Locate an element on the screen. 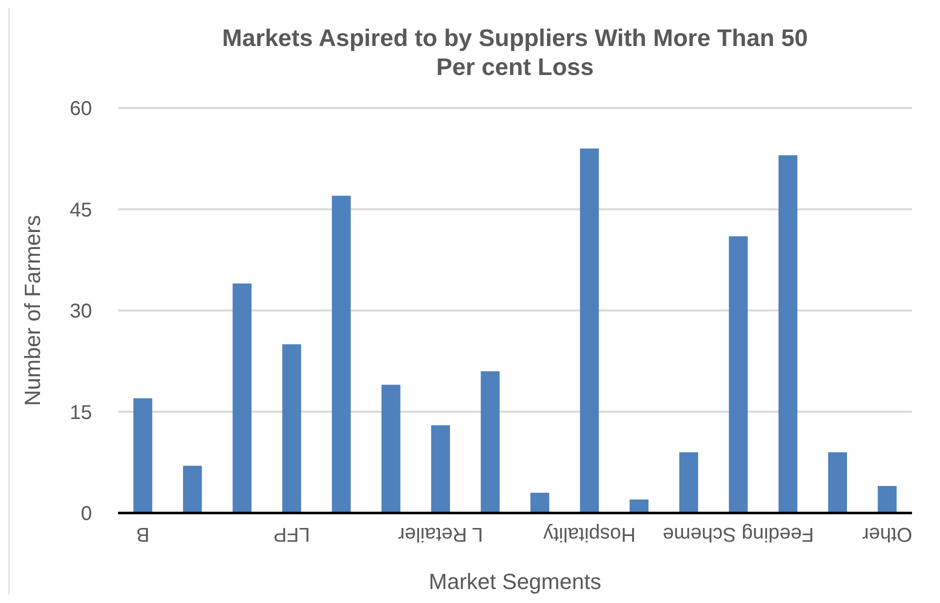  y-tick-label: 45 is located at coordinates (81, 210).